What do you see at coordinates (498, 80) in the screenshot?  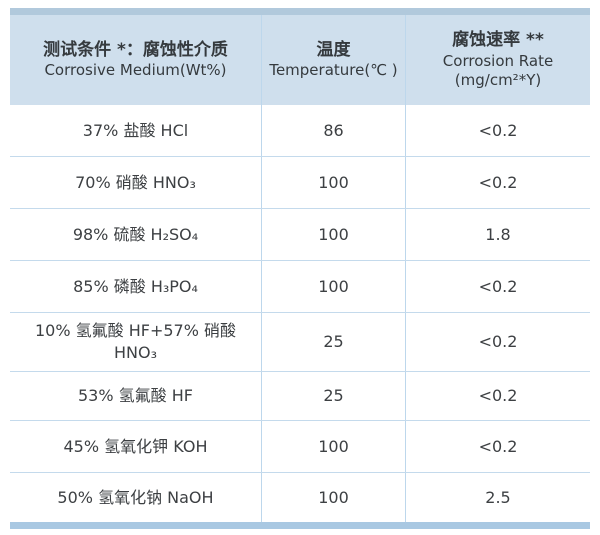 I see `header-rate-unit: (mg/cm²*Y)` at bounding box center [498, 80].